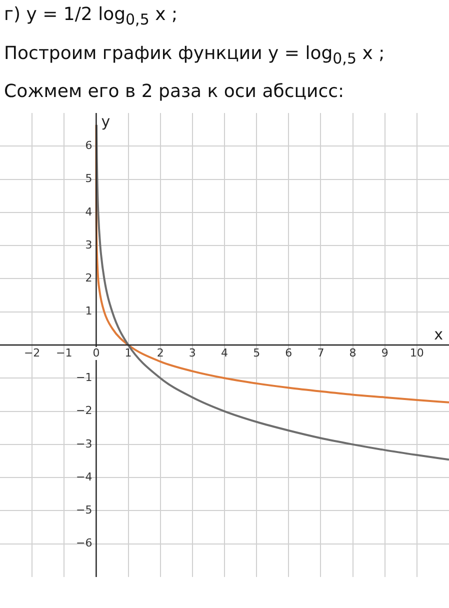 Image resolution: width=449 pixels, height=608 pixels. I want to click on chart-subtitle: Построим график функции y = log$_{0,5}$ x ;, so click(195, 55).